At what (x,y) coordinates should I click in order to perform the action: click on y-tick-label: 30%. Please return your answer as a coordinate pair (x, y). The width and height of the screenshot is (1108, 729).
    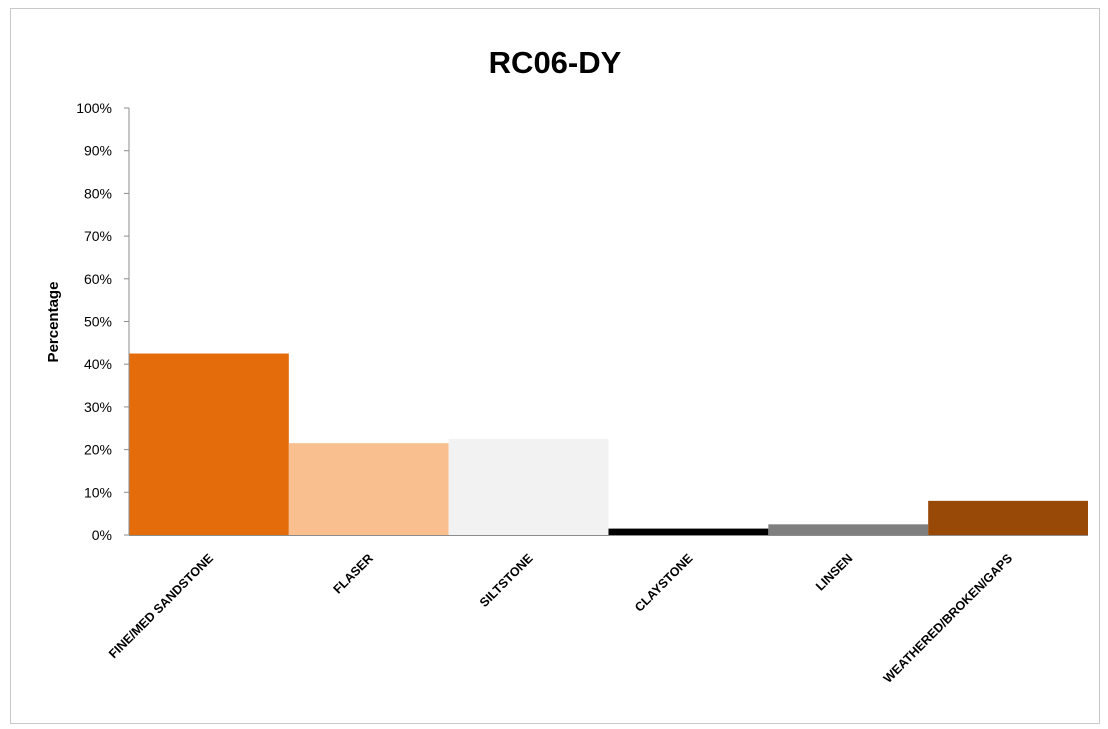
    Looking at the image, I should click on (98, 407).